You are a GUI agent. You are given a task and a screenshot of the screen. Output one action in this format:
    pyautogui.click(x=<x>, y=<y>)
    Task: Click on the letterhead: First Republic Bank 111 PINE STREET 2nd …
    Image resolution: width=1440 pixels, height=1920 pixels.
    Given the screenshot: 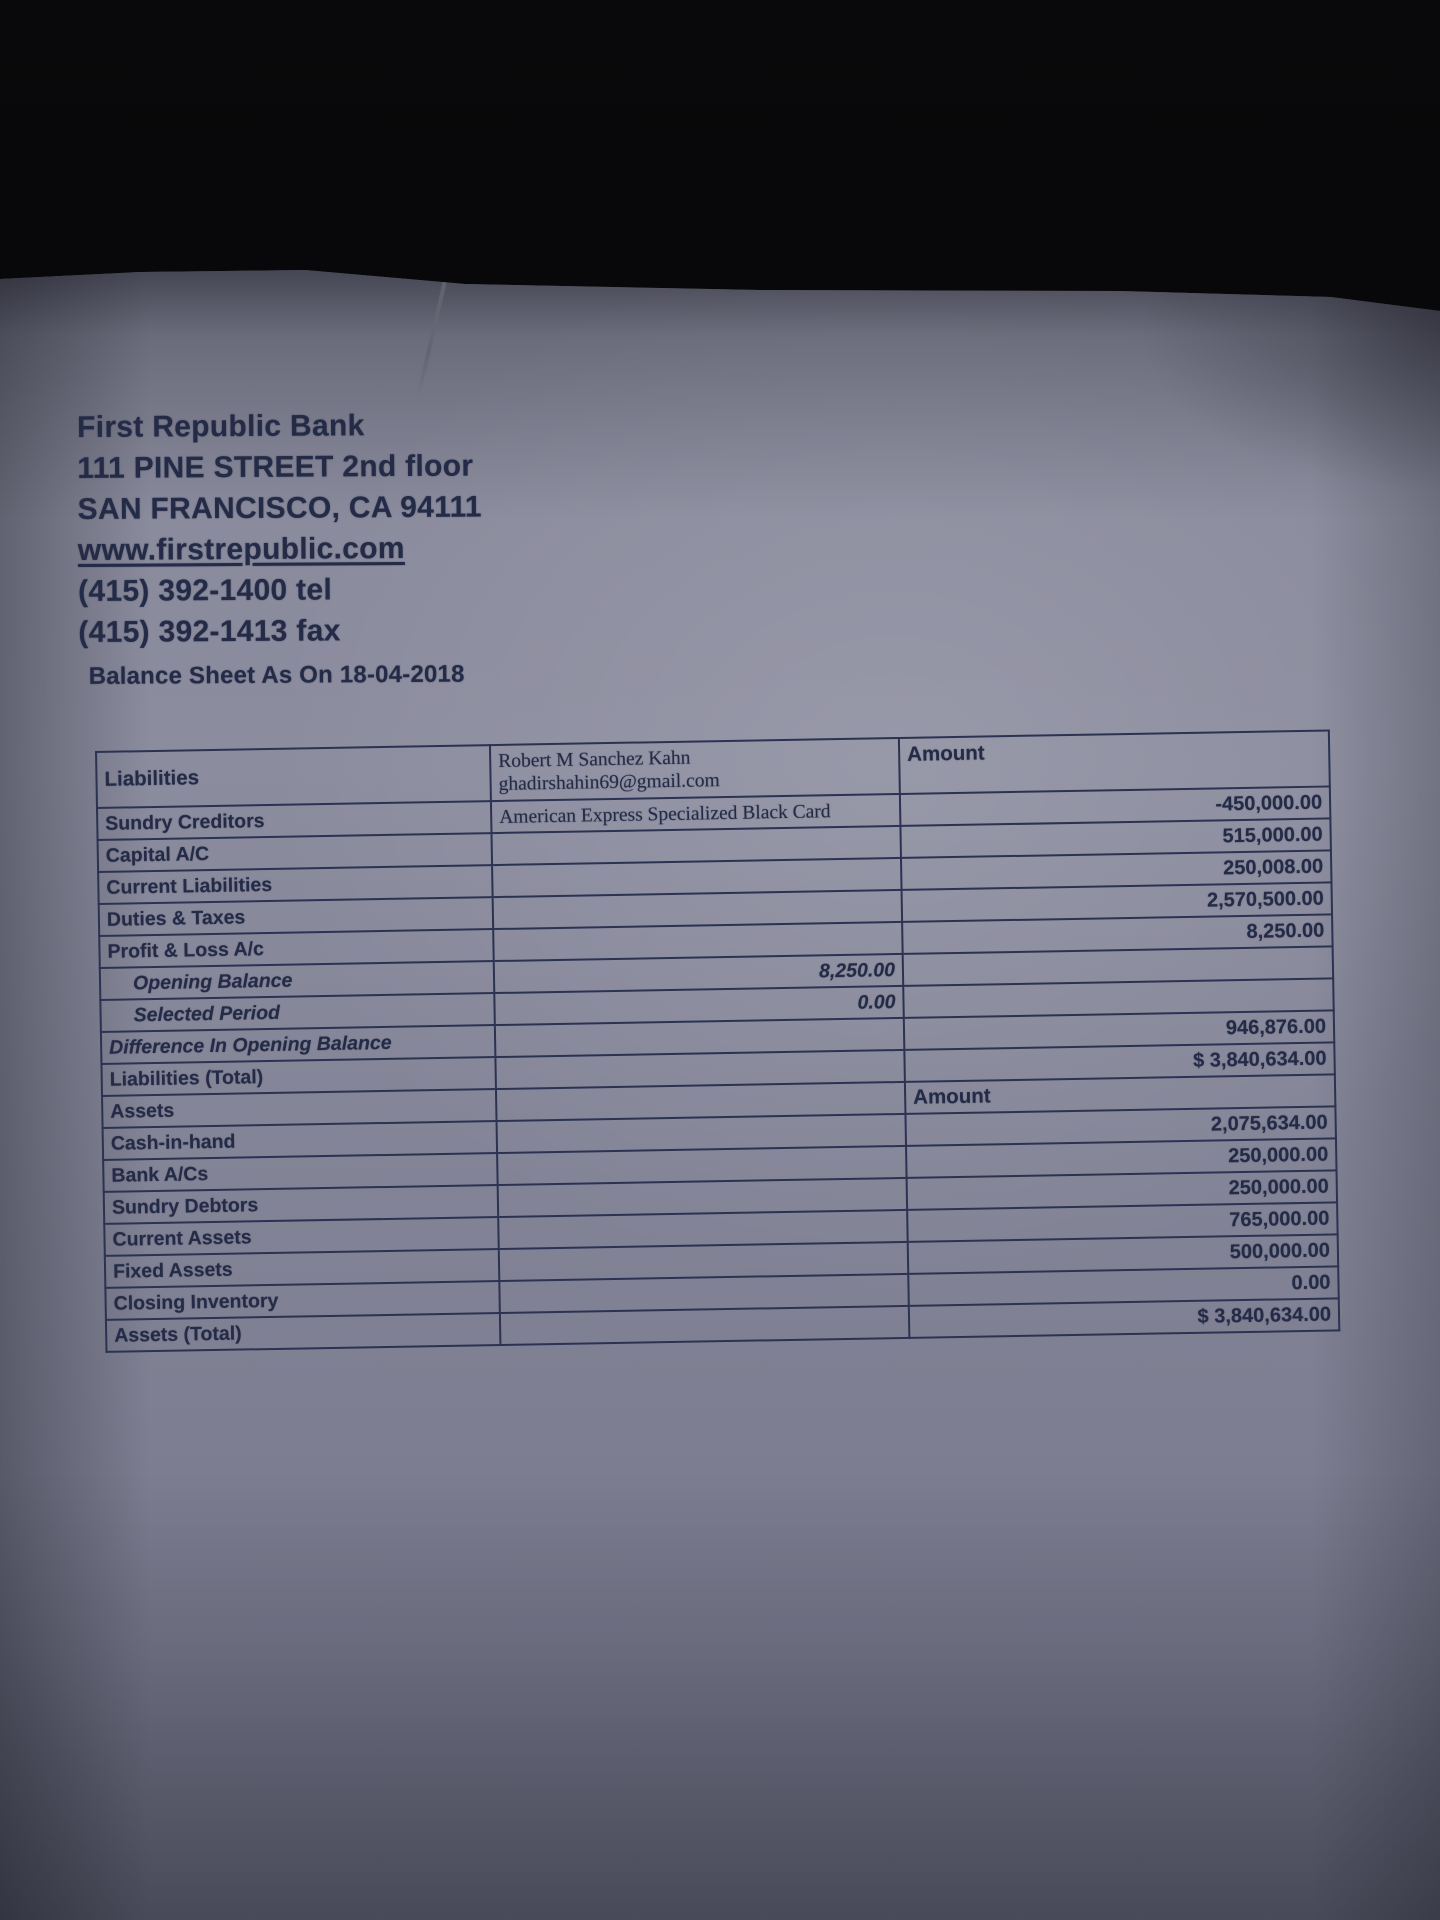 What is the action you would take?
    pyautogui.click(x=280, y=549)
    